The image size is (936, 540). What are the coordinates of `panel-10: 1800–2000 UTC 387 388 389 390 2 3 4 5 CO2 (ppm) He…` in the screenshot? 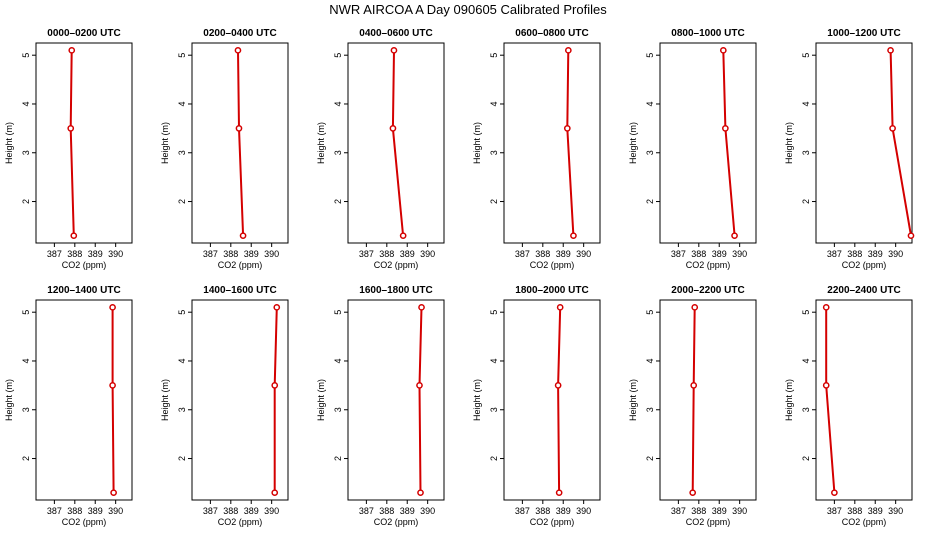 It's located at (536, 406).